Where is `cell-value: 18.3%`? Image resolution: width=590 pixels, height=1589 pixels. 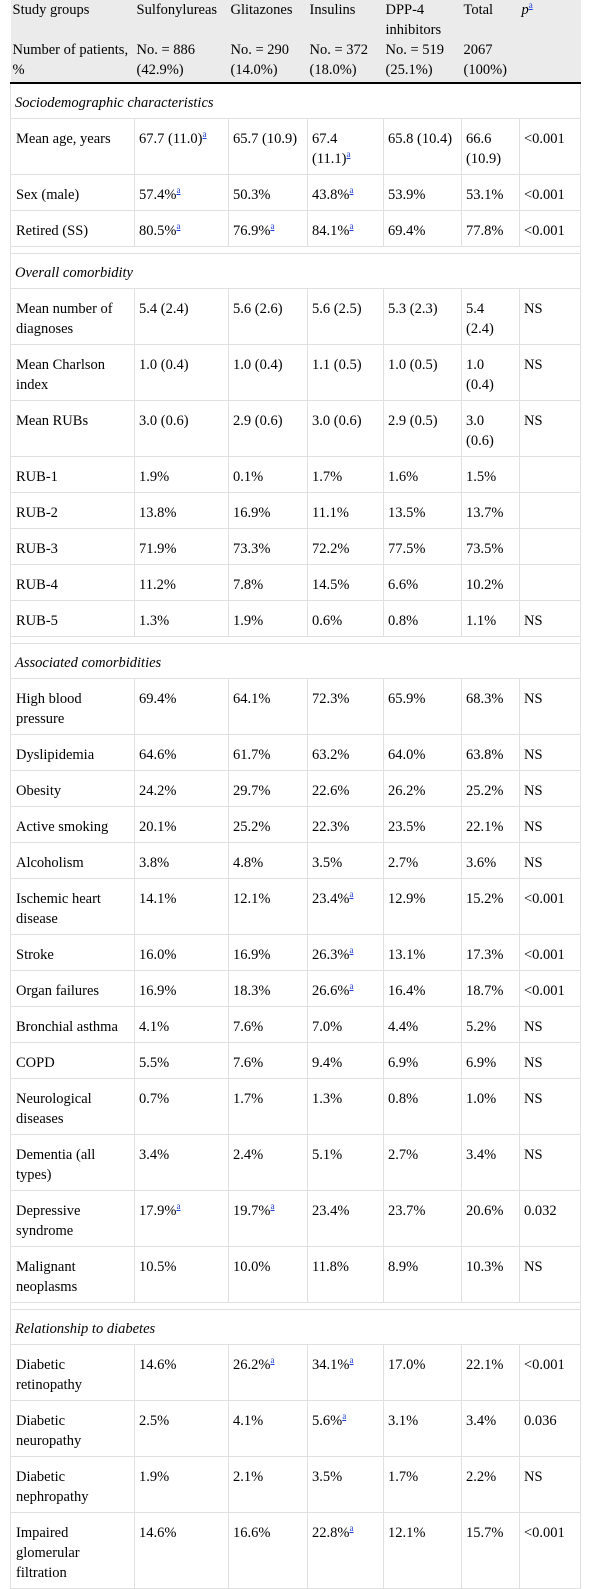
cell-value: 18.3% is located at coordinates (252, 991).